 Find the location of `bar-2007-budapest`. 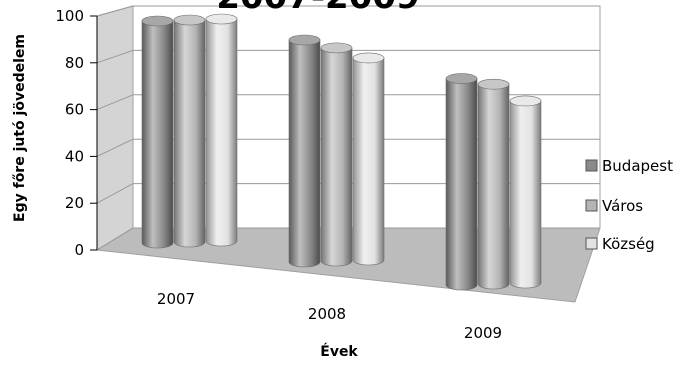

bar-2007-budapest is located at coordinates (157, 132).